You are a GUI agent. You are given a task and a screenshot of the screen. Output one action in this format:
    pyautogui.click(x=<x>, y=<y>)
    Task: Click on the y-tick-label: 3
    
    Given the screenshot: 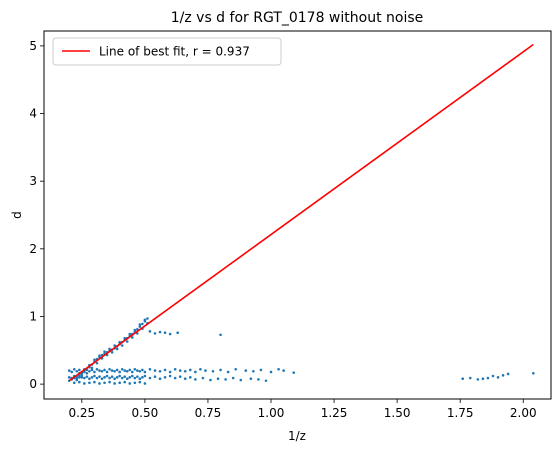 What is the action you would take?
    pyautogui.click(x=33, y=181)
    